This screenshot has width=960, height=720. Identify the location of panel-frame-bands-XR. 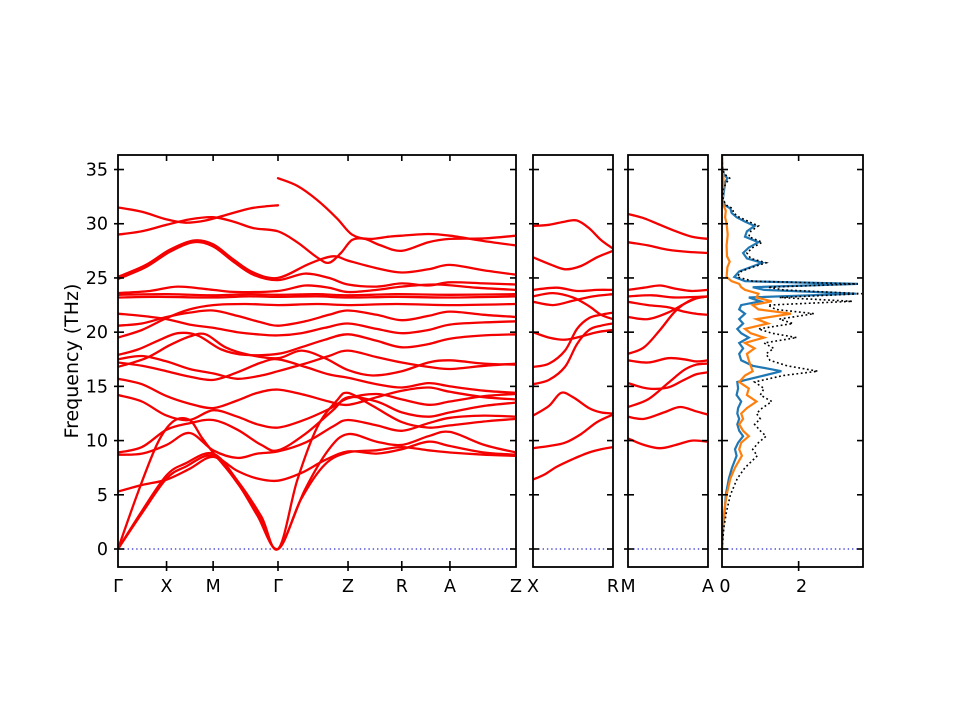
(573, 361).